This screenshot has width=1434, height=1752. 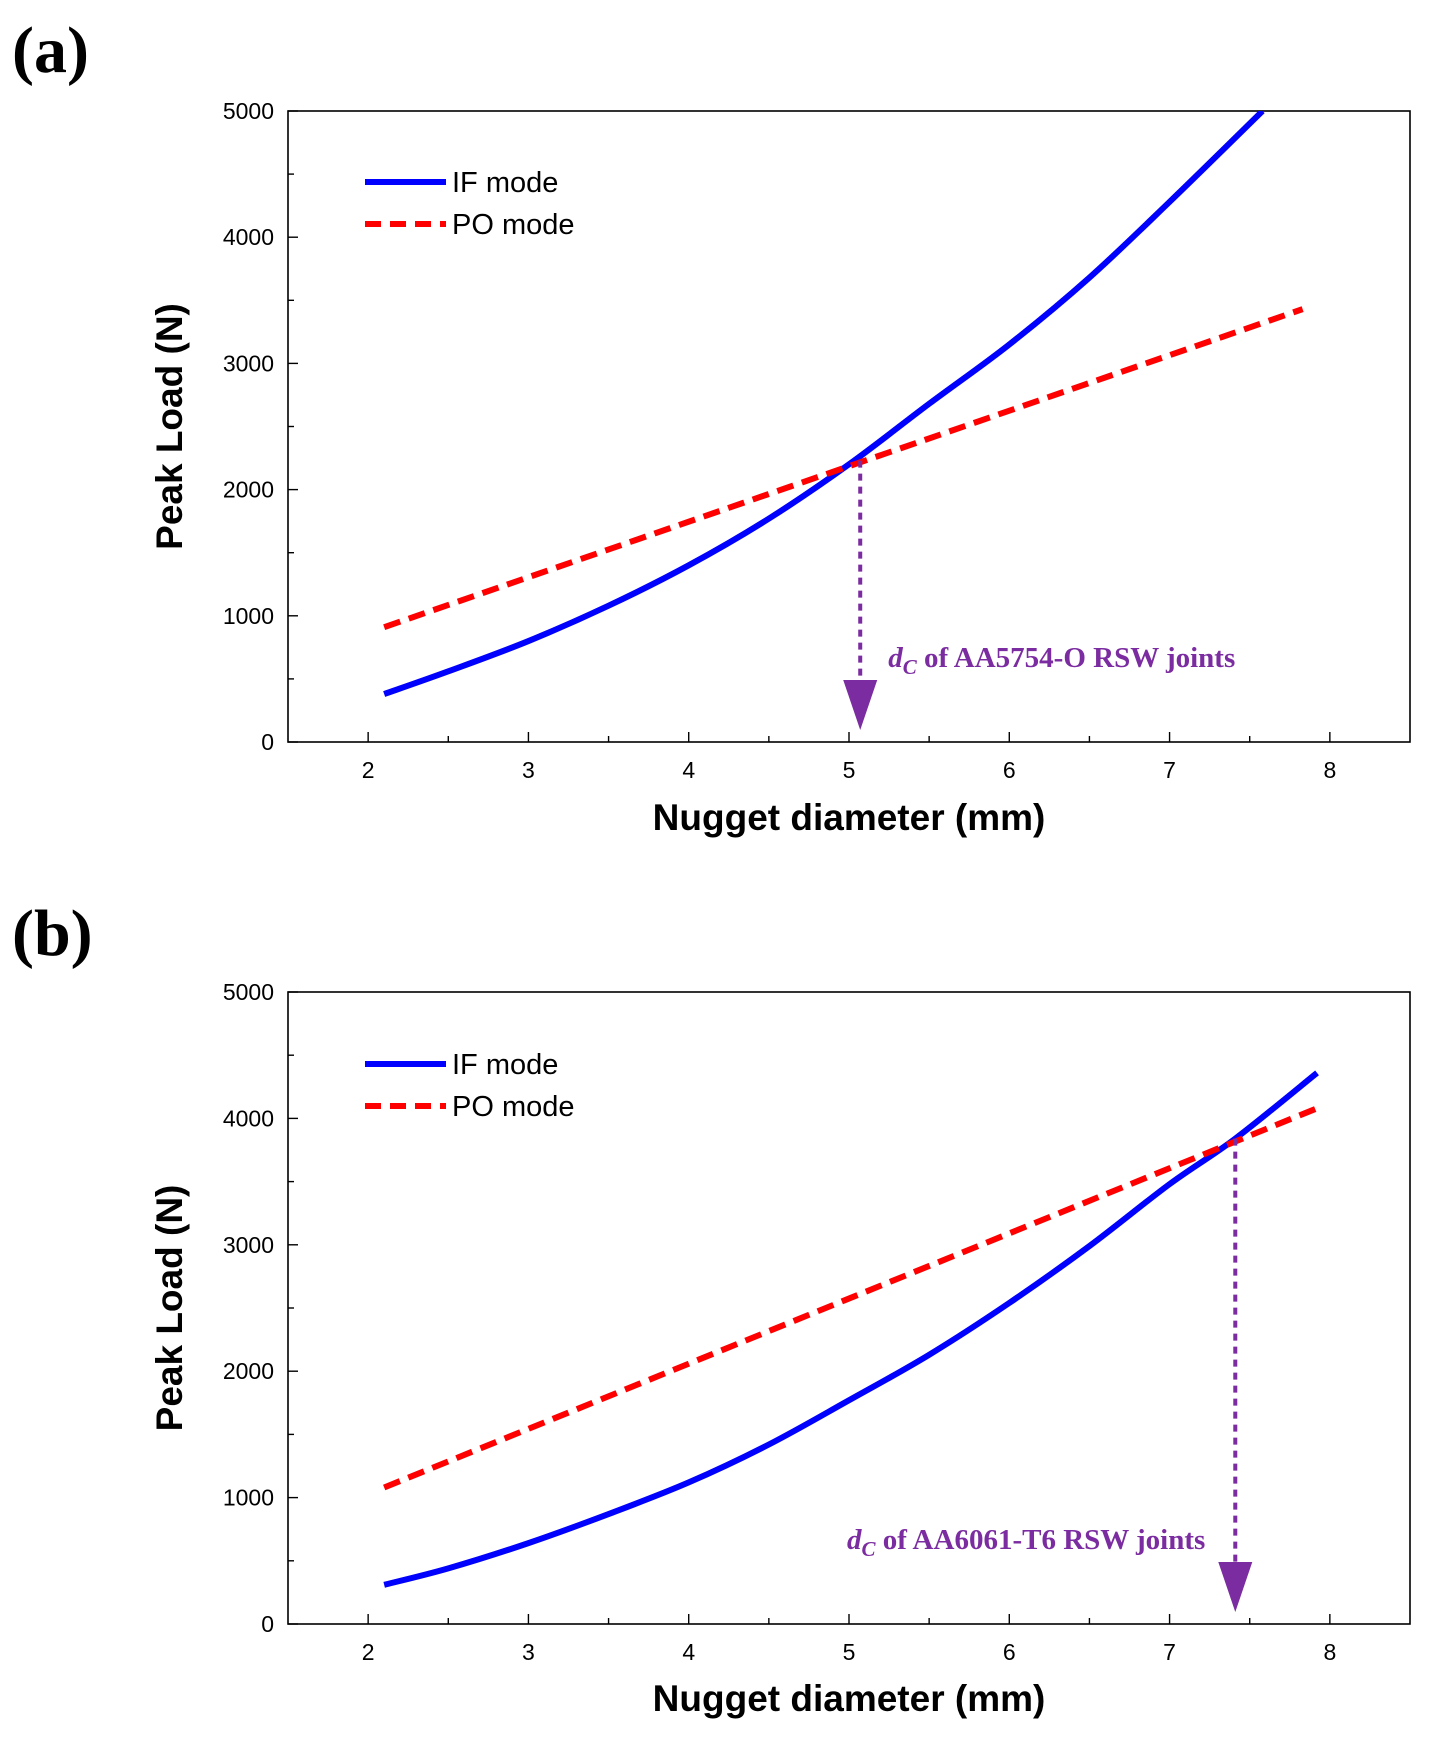 I want to click on panel-label: (b), so click(x=52, y=933).